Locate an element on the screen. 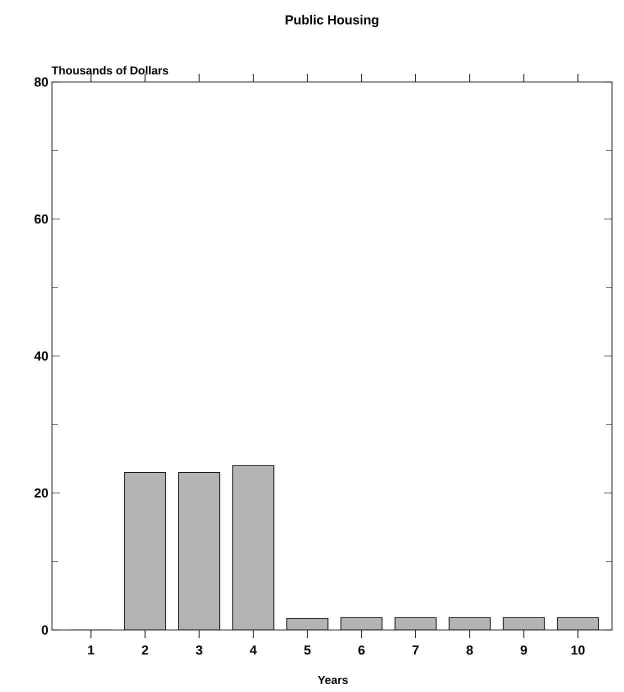 The width and height of the screenshot is (624, 692). y-tick-label: 0 is located at coordinates (45, 630).